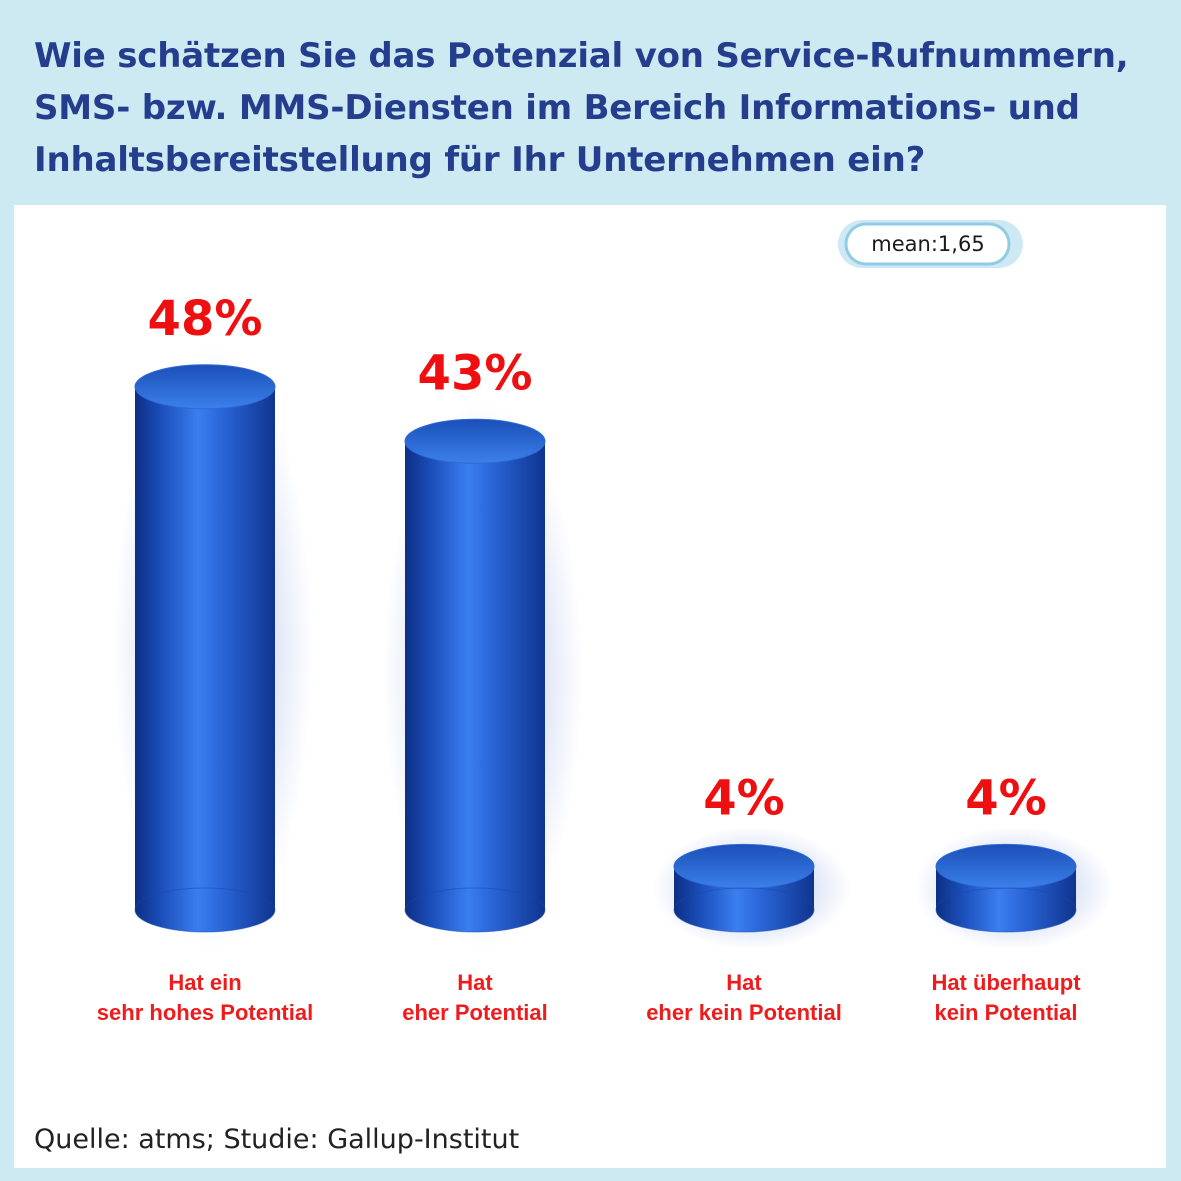 This screenshot has height=1181, width=1181. I want to click on bar-3: 4% Hat eher kein Potential, so click(749, 897).